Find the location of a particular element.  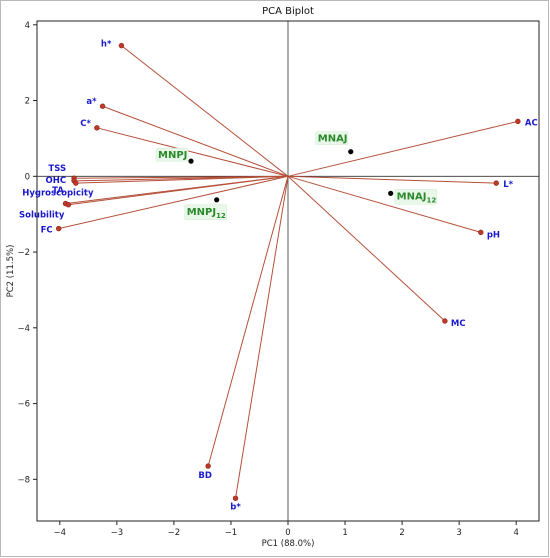

sample-point-mnaj is located at coordinates (351, 152).